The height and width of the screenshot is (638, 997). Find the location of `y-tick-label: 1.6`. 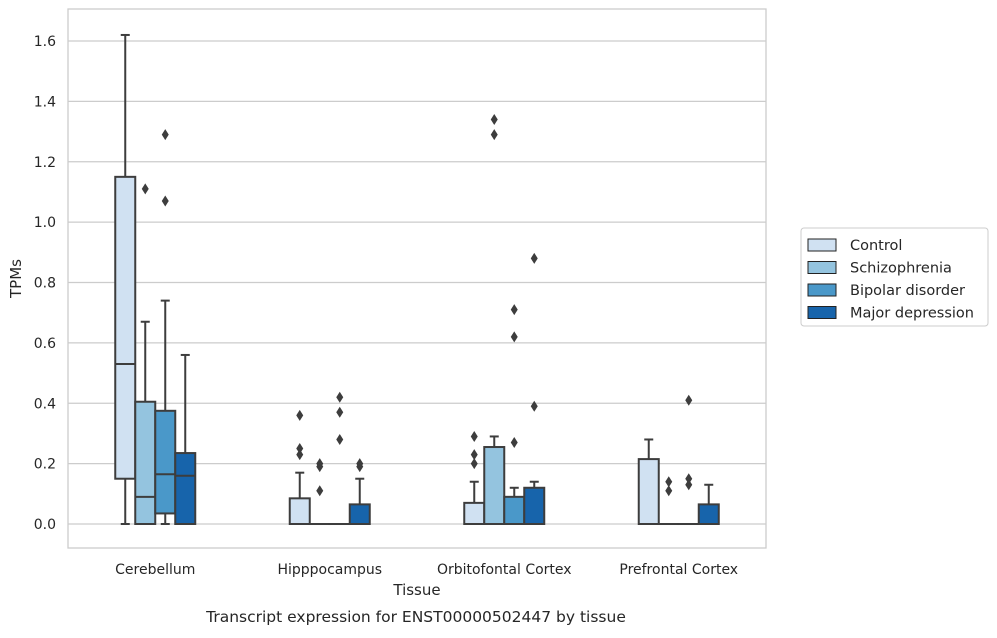

y-tick-label: 1.6 is located at coordinates (45, 42).